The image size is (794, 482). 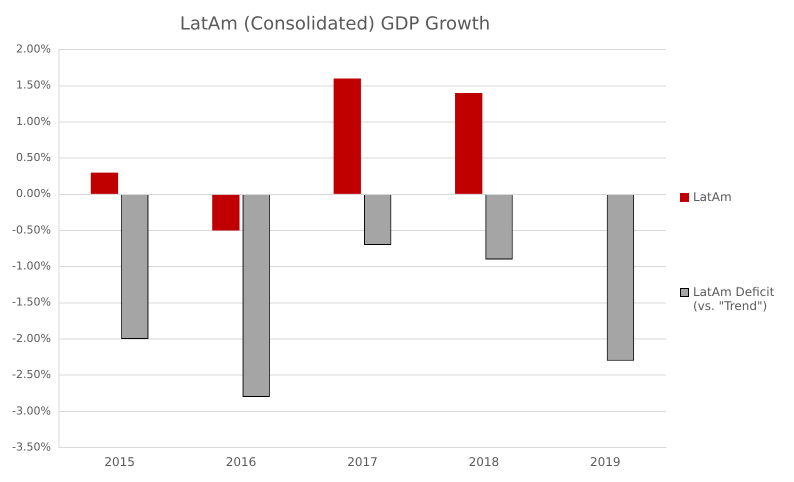 I want to click on y-tick-label: -3.50%, so click(x=31, y=447).